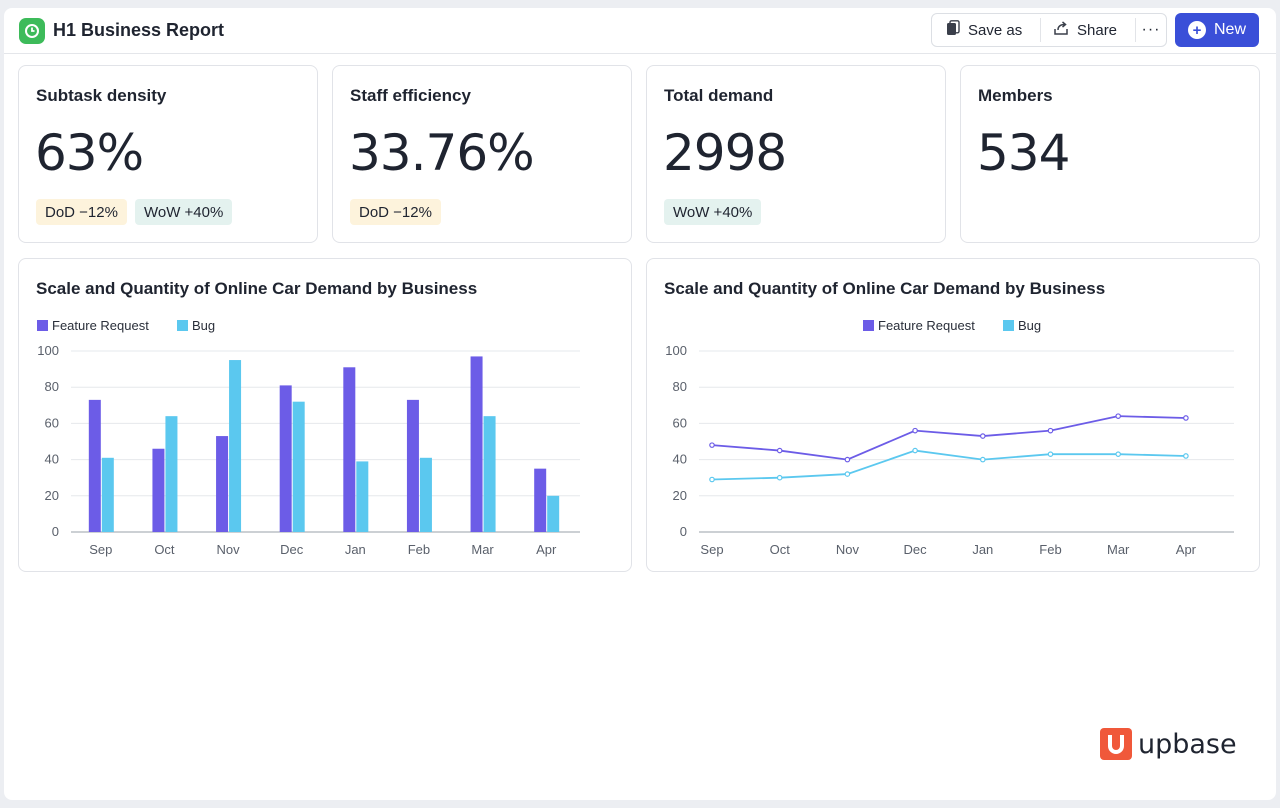 The image size is (1280, 808). What do you see at coordinates (52, 386) in the screenshot?
I see `y-tick-label: 80` at bounding box center [52, 386].